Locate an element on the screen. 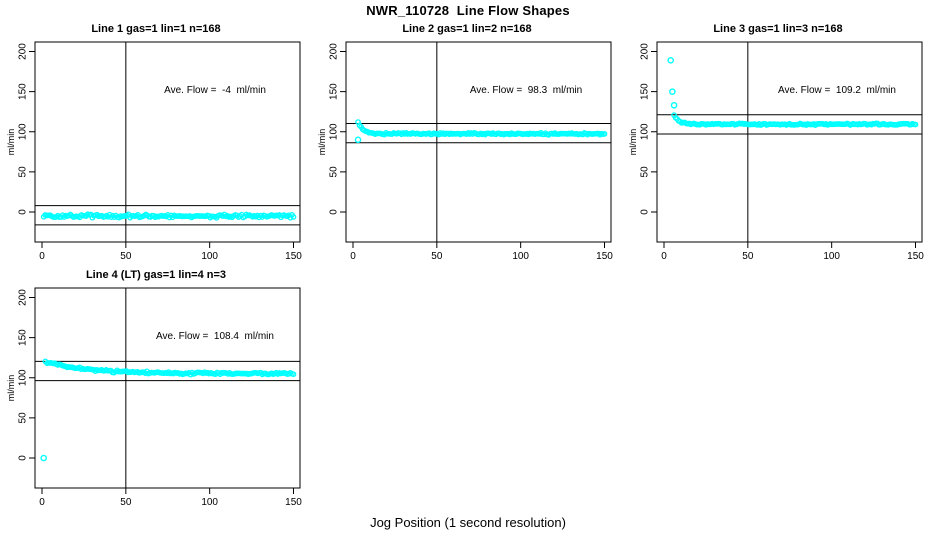 The height and width of the screenshot is (540, 936). panel-4-y-axis-label: ml/min is located at coordinates (11, 388).